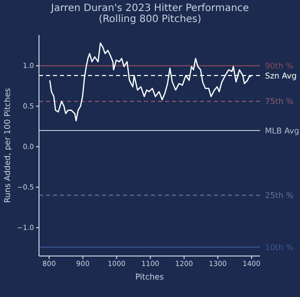  Describe the element at coordinates (149, 277) in the screenshot. I see `x-axis-title: Pitches` at that location.